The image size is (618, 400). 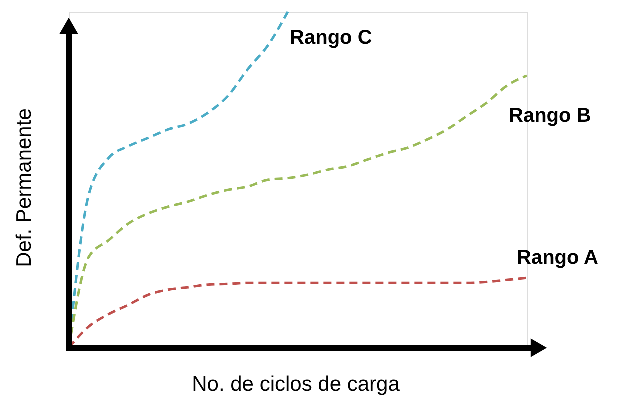 What do you see at coordinates (557, 258) in the screenshot?
I see `series-label: Rango A` at bounding box center [557, 258].